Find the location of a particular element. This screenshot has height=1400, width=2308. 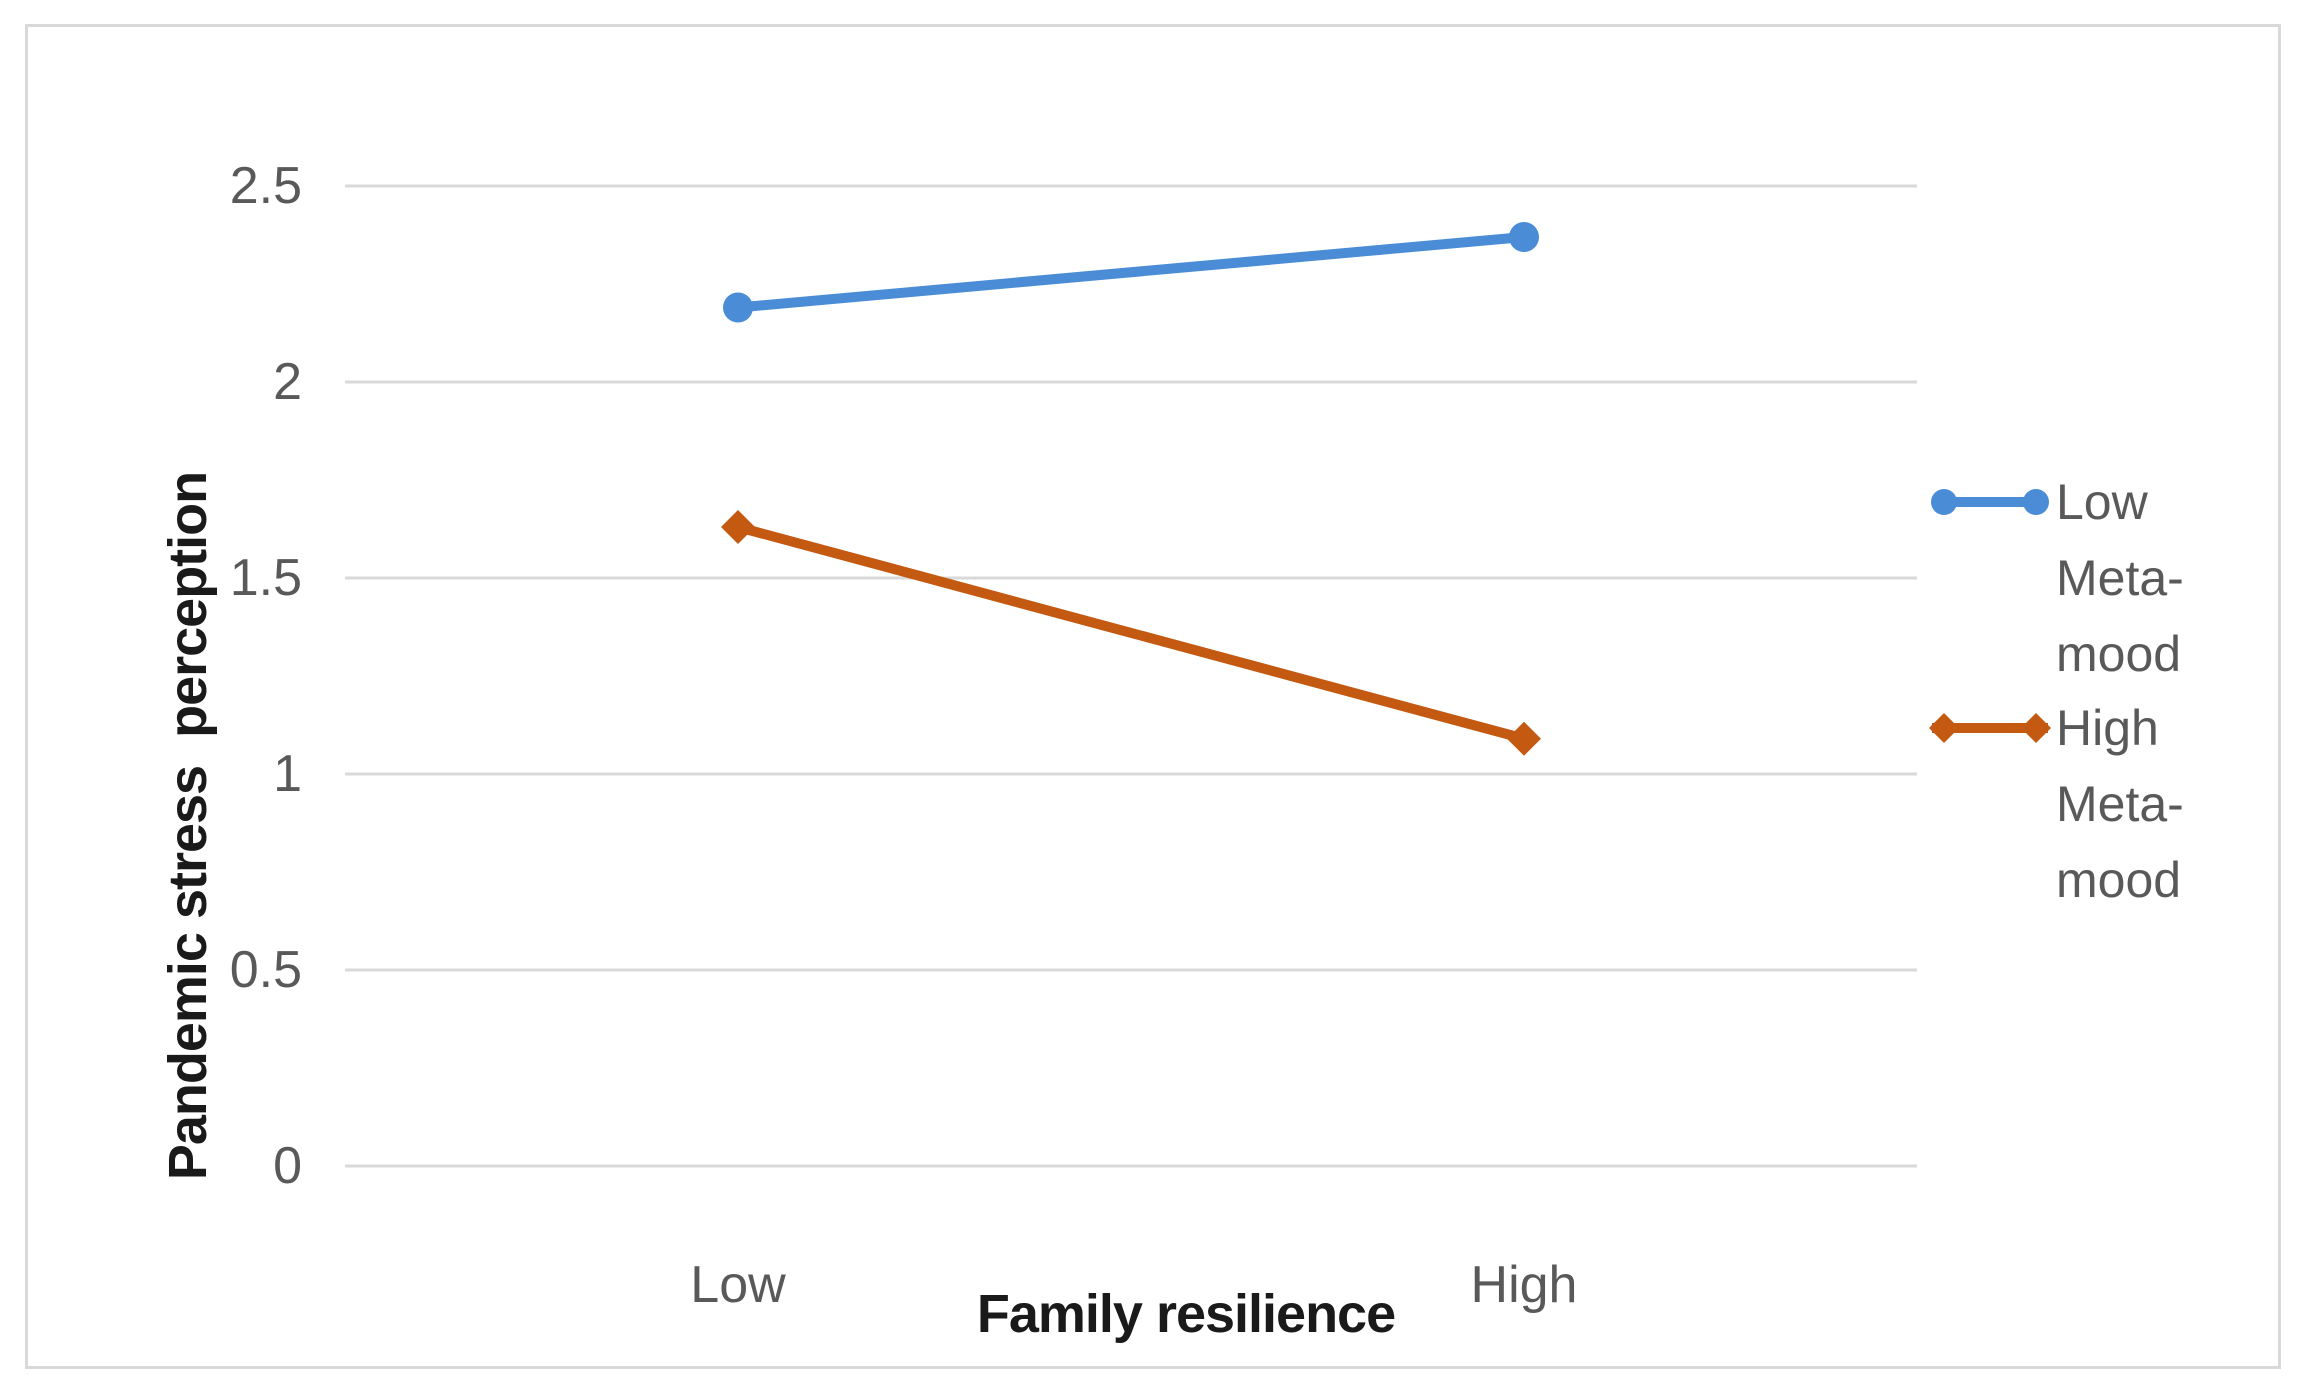

legend-label-line: High is located at coordinates (2107, 728).